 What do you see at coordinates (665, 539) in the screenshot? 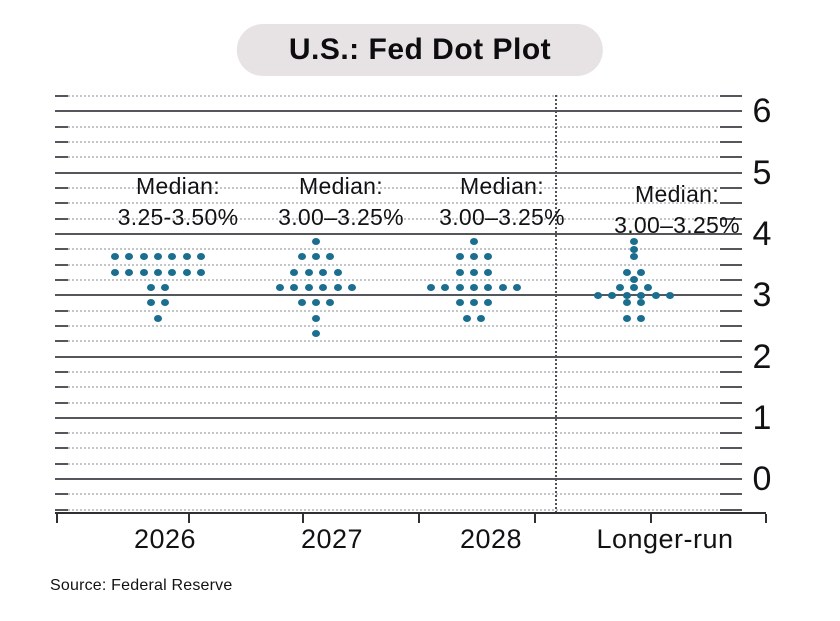
I see `x-axis-label-longer-run: Longer-run` at bounding box center [665, 539].